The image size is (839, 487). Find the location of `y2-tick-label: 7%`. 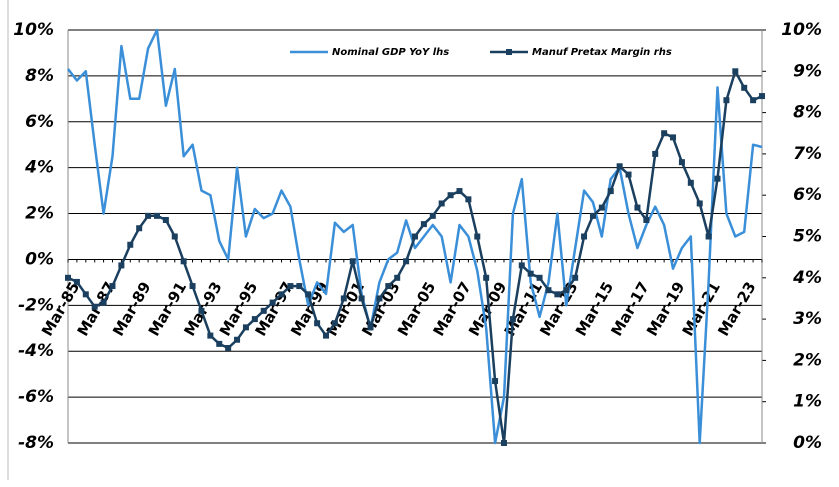

y2-tick-label: 7% is located at coordinates (807, 154).